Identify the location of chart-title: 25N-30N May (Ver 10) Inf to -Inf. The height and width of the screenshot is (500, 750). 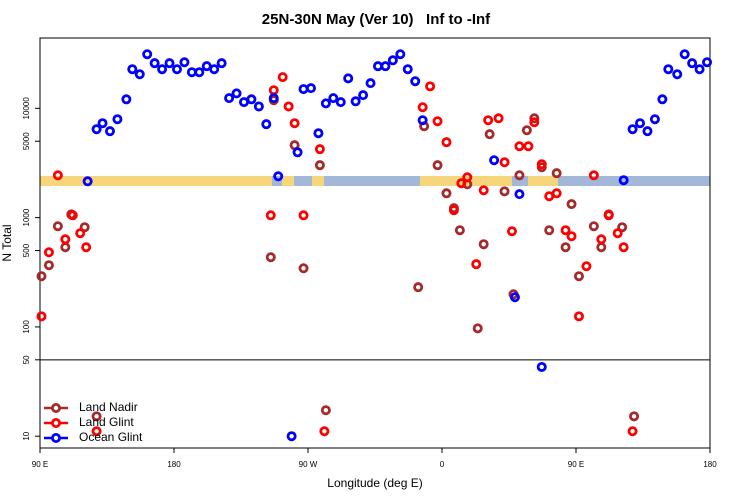
(376, 19).